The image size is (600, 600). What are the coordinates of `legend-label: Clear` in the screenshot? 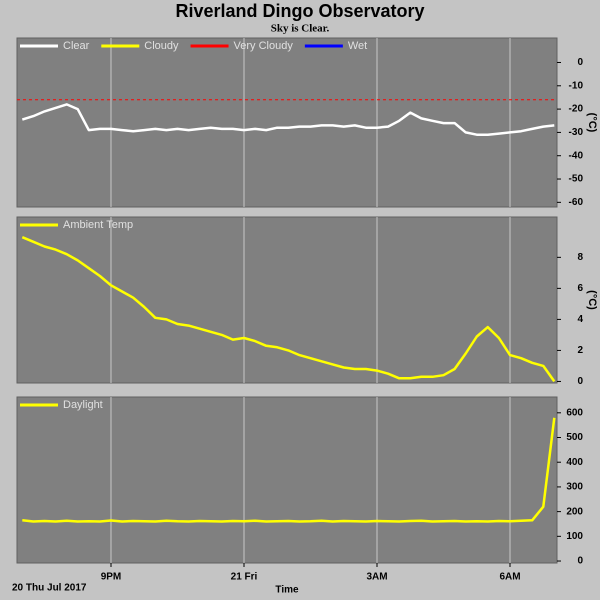 It's located at (76, 46).